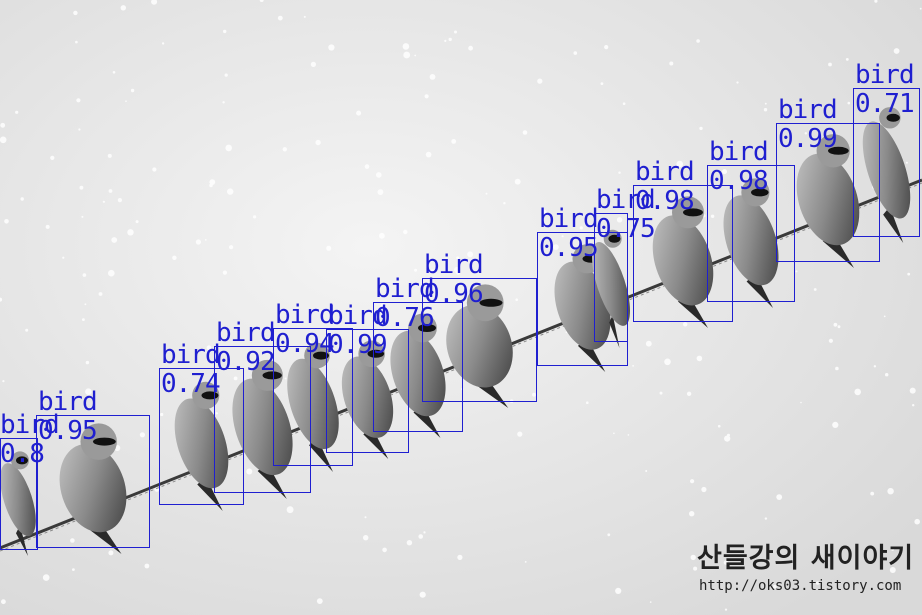 The width and height of the screenshot is (922, 615). I want to click on detection-score: 0.96, so click(454, 294).